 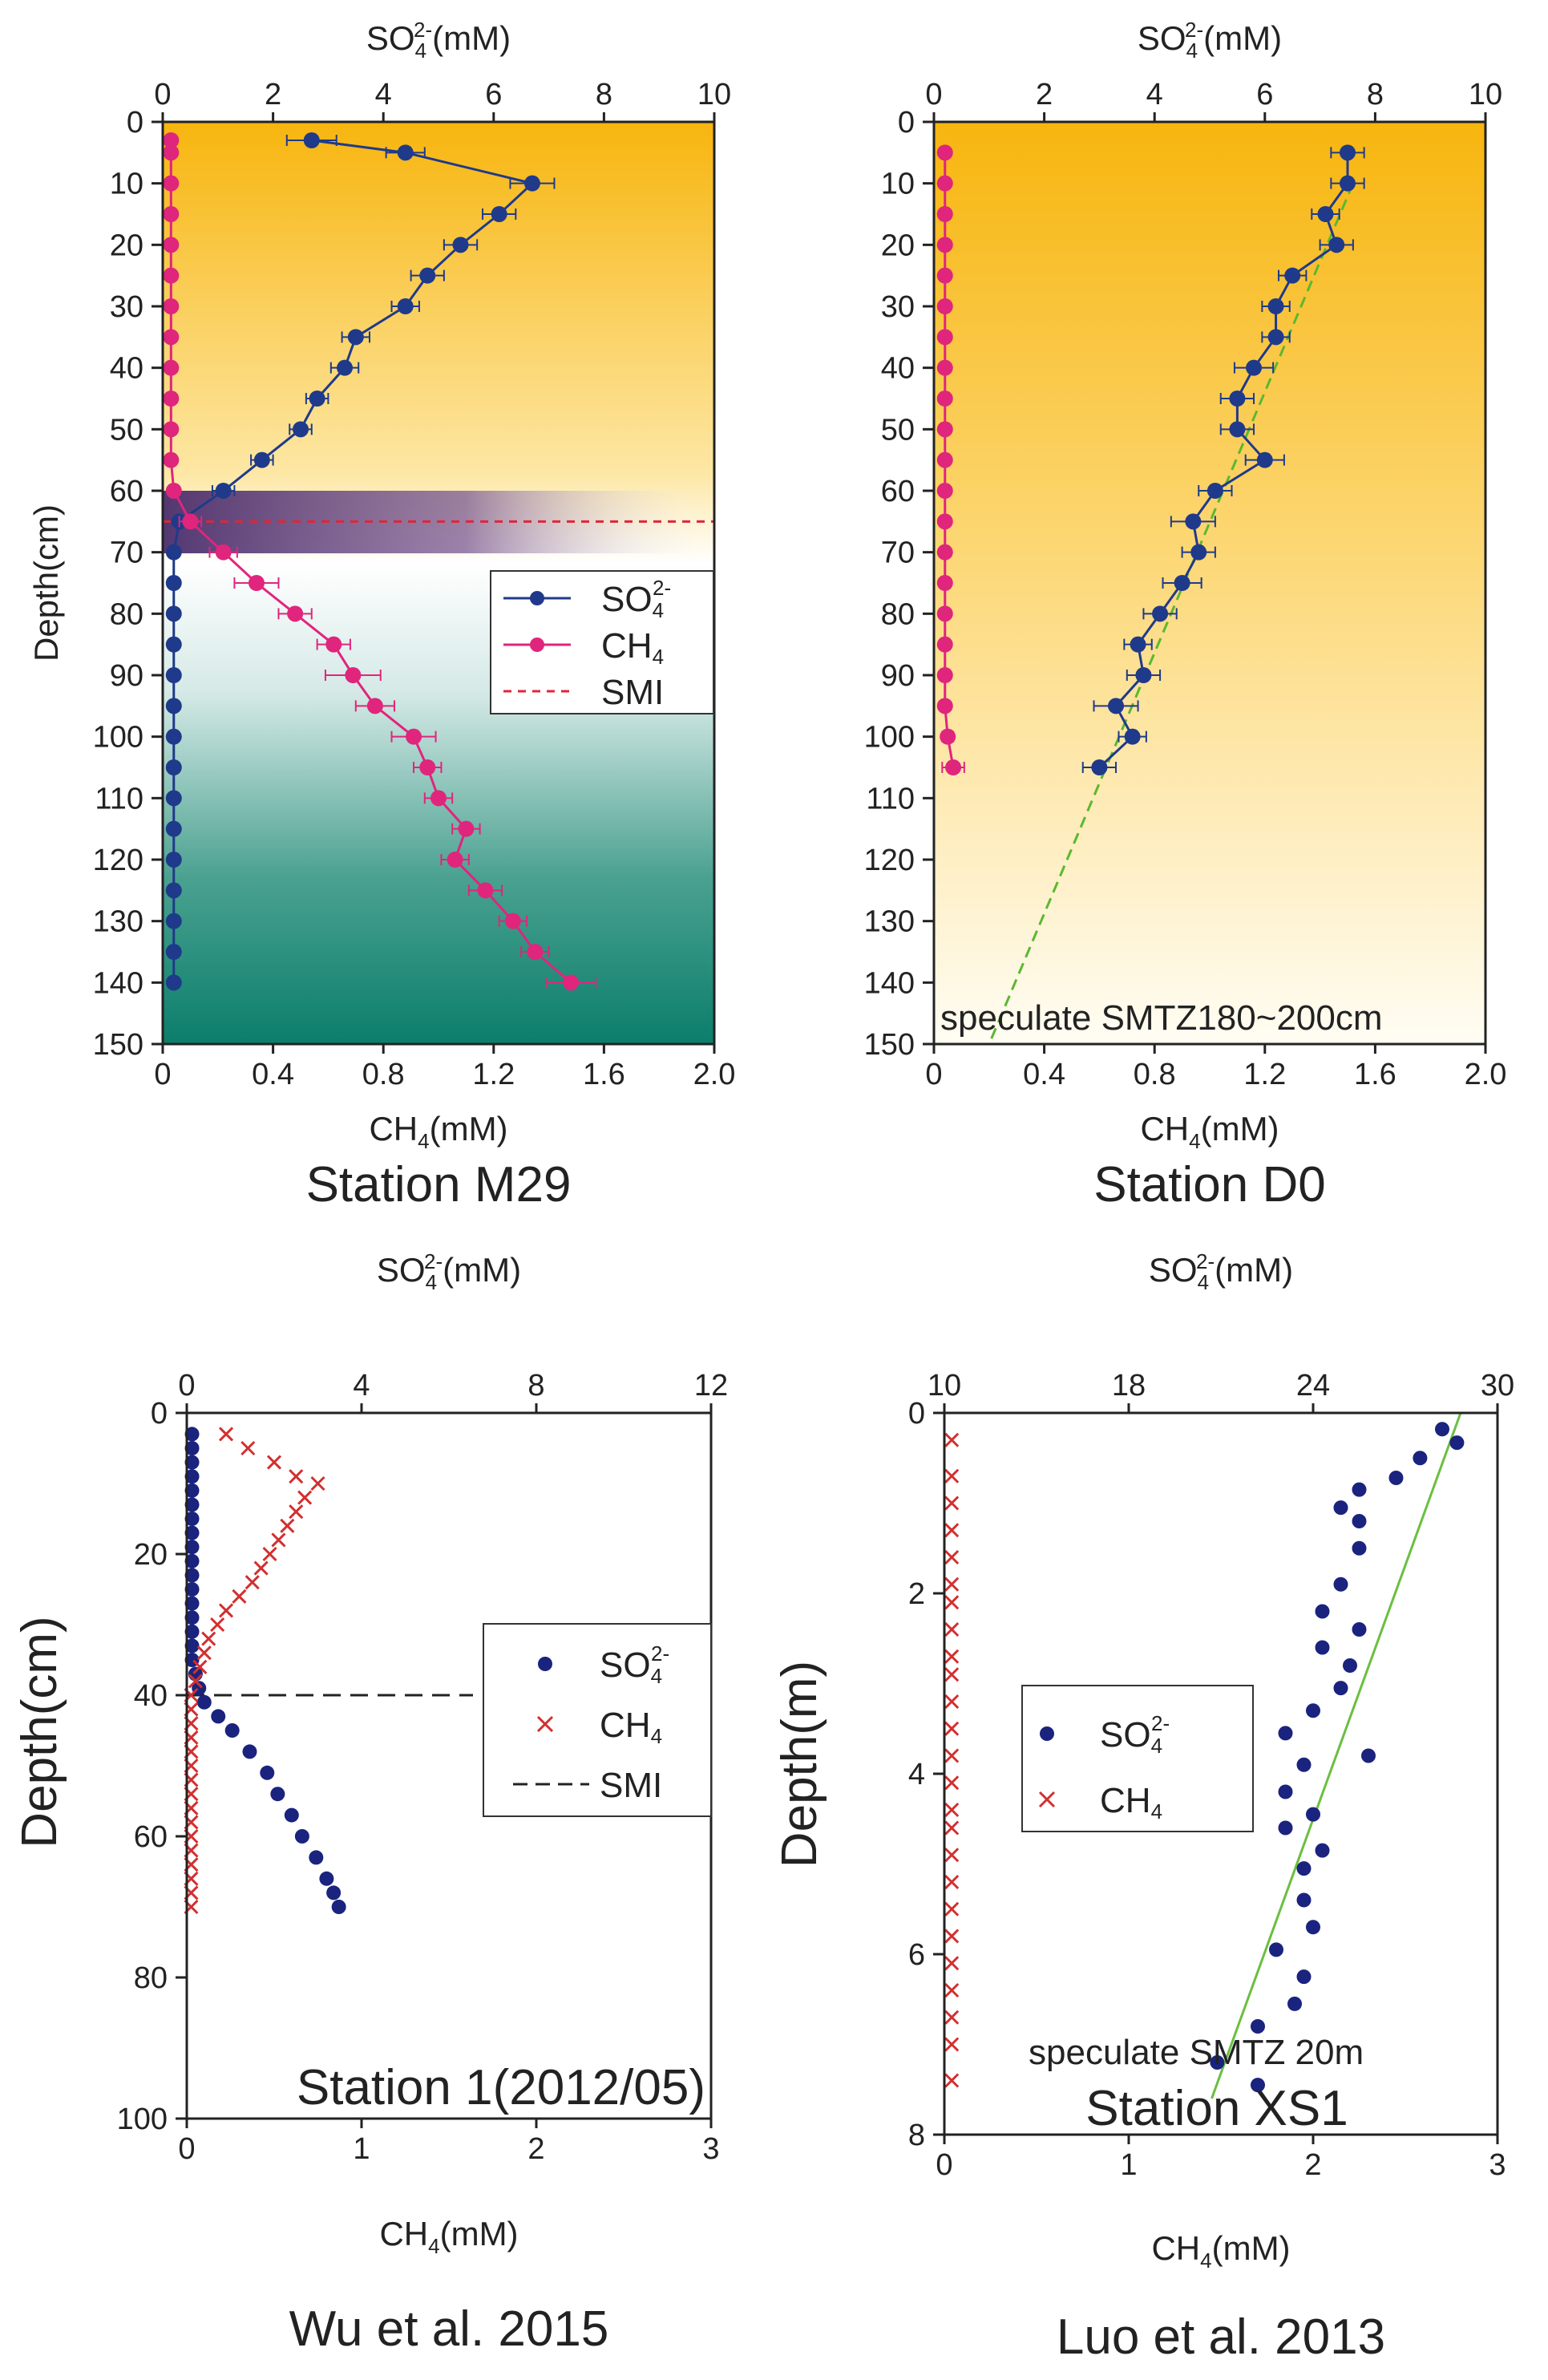 I want to click on legend-marker-so4, so click(x=545, y=1664).